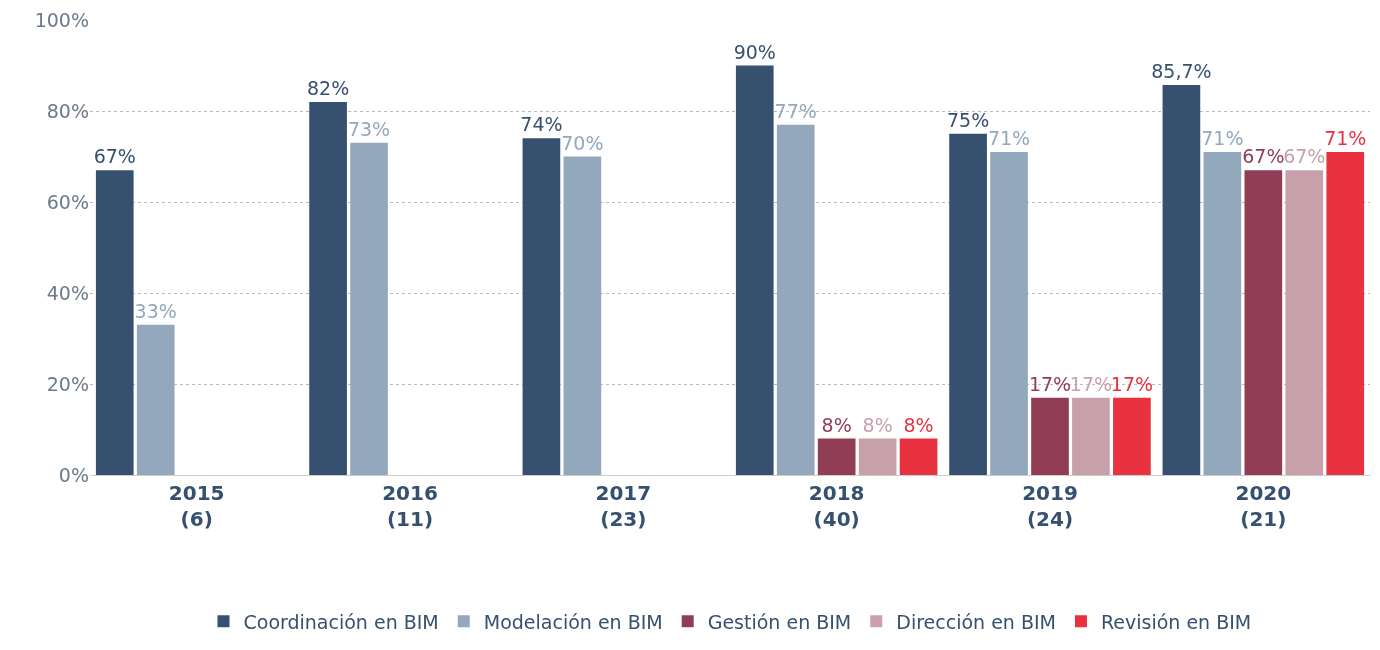 The image size is (1380, 650). Describe the element at coordinates (1176, 621) in the screenshot. I see `legend-label: Revisión en BIM` at that location.